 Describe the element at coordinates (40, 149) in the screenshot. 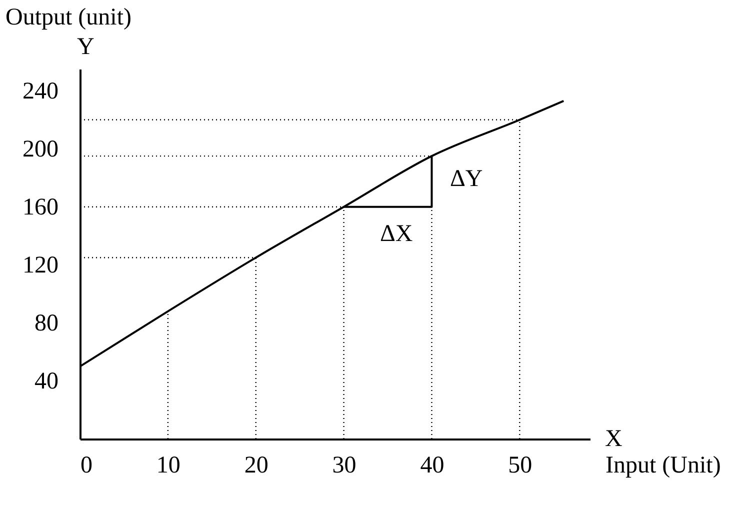

I see `y-tick-label: 200` at that location.